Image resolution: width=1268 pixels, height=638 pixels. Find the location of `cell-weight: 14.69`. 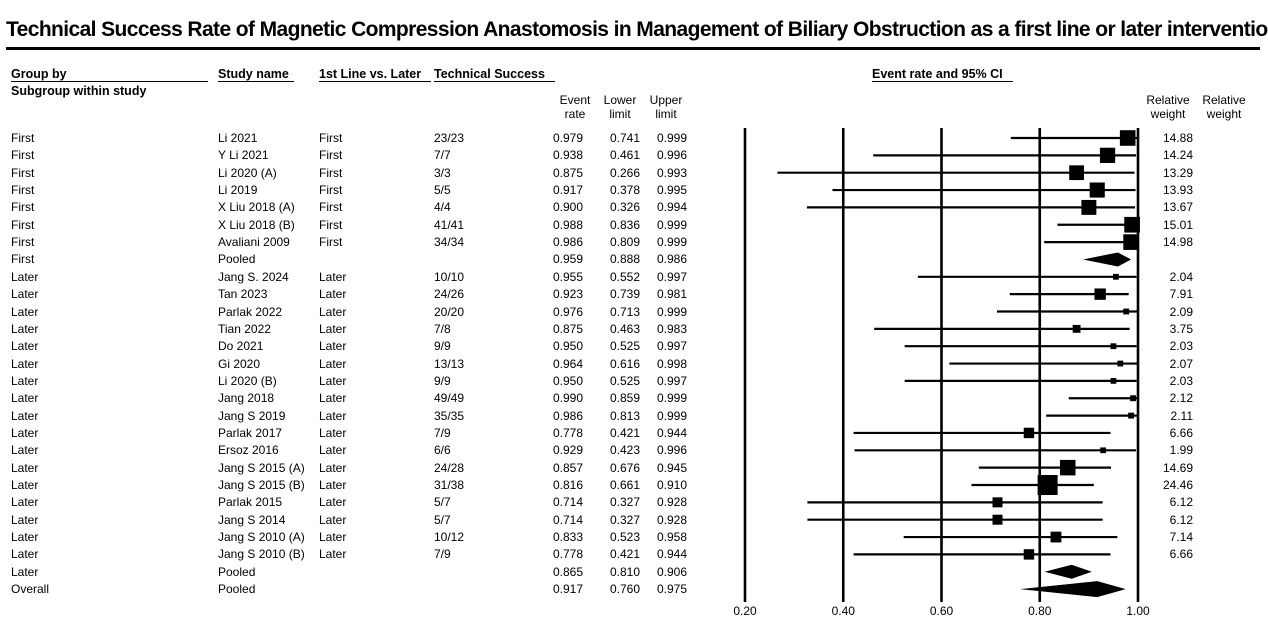

cell-weight: 14.69 is located at coordinates (1177, 467).